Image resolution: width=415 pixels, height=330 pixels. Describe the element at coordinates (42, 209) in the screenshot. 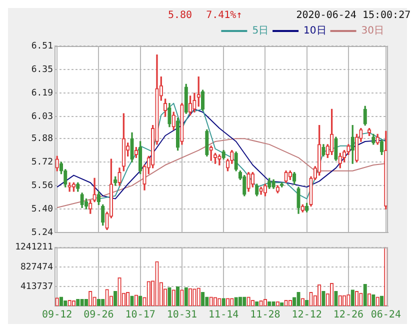

I see `y-tick-label: 5.40` at that location.